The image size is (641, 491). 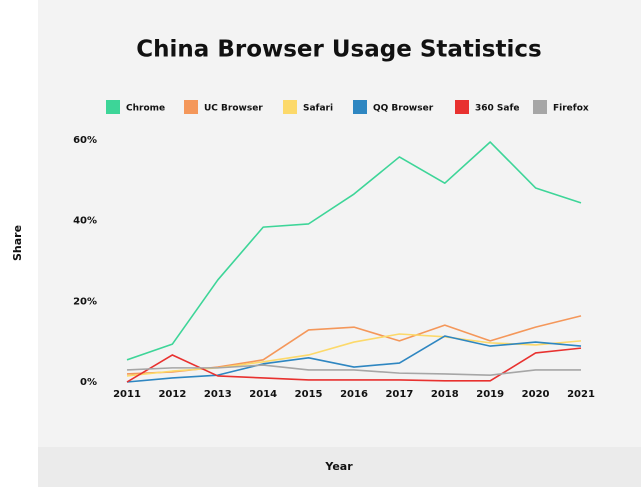 What do you see at coordinates (88, 382) in the screenshot?
I see `y-tick-label: 0%` at bounding box center [88, 382].